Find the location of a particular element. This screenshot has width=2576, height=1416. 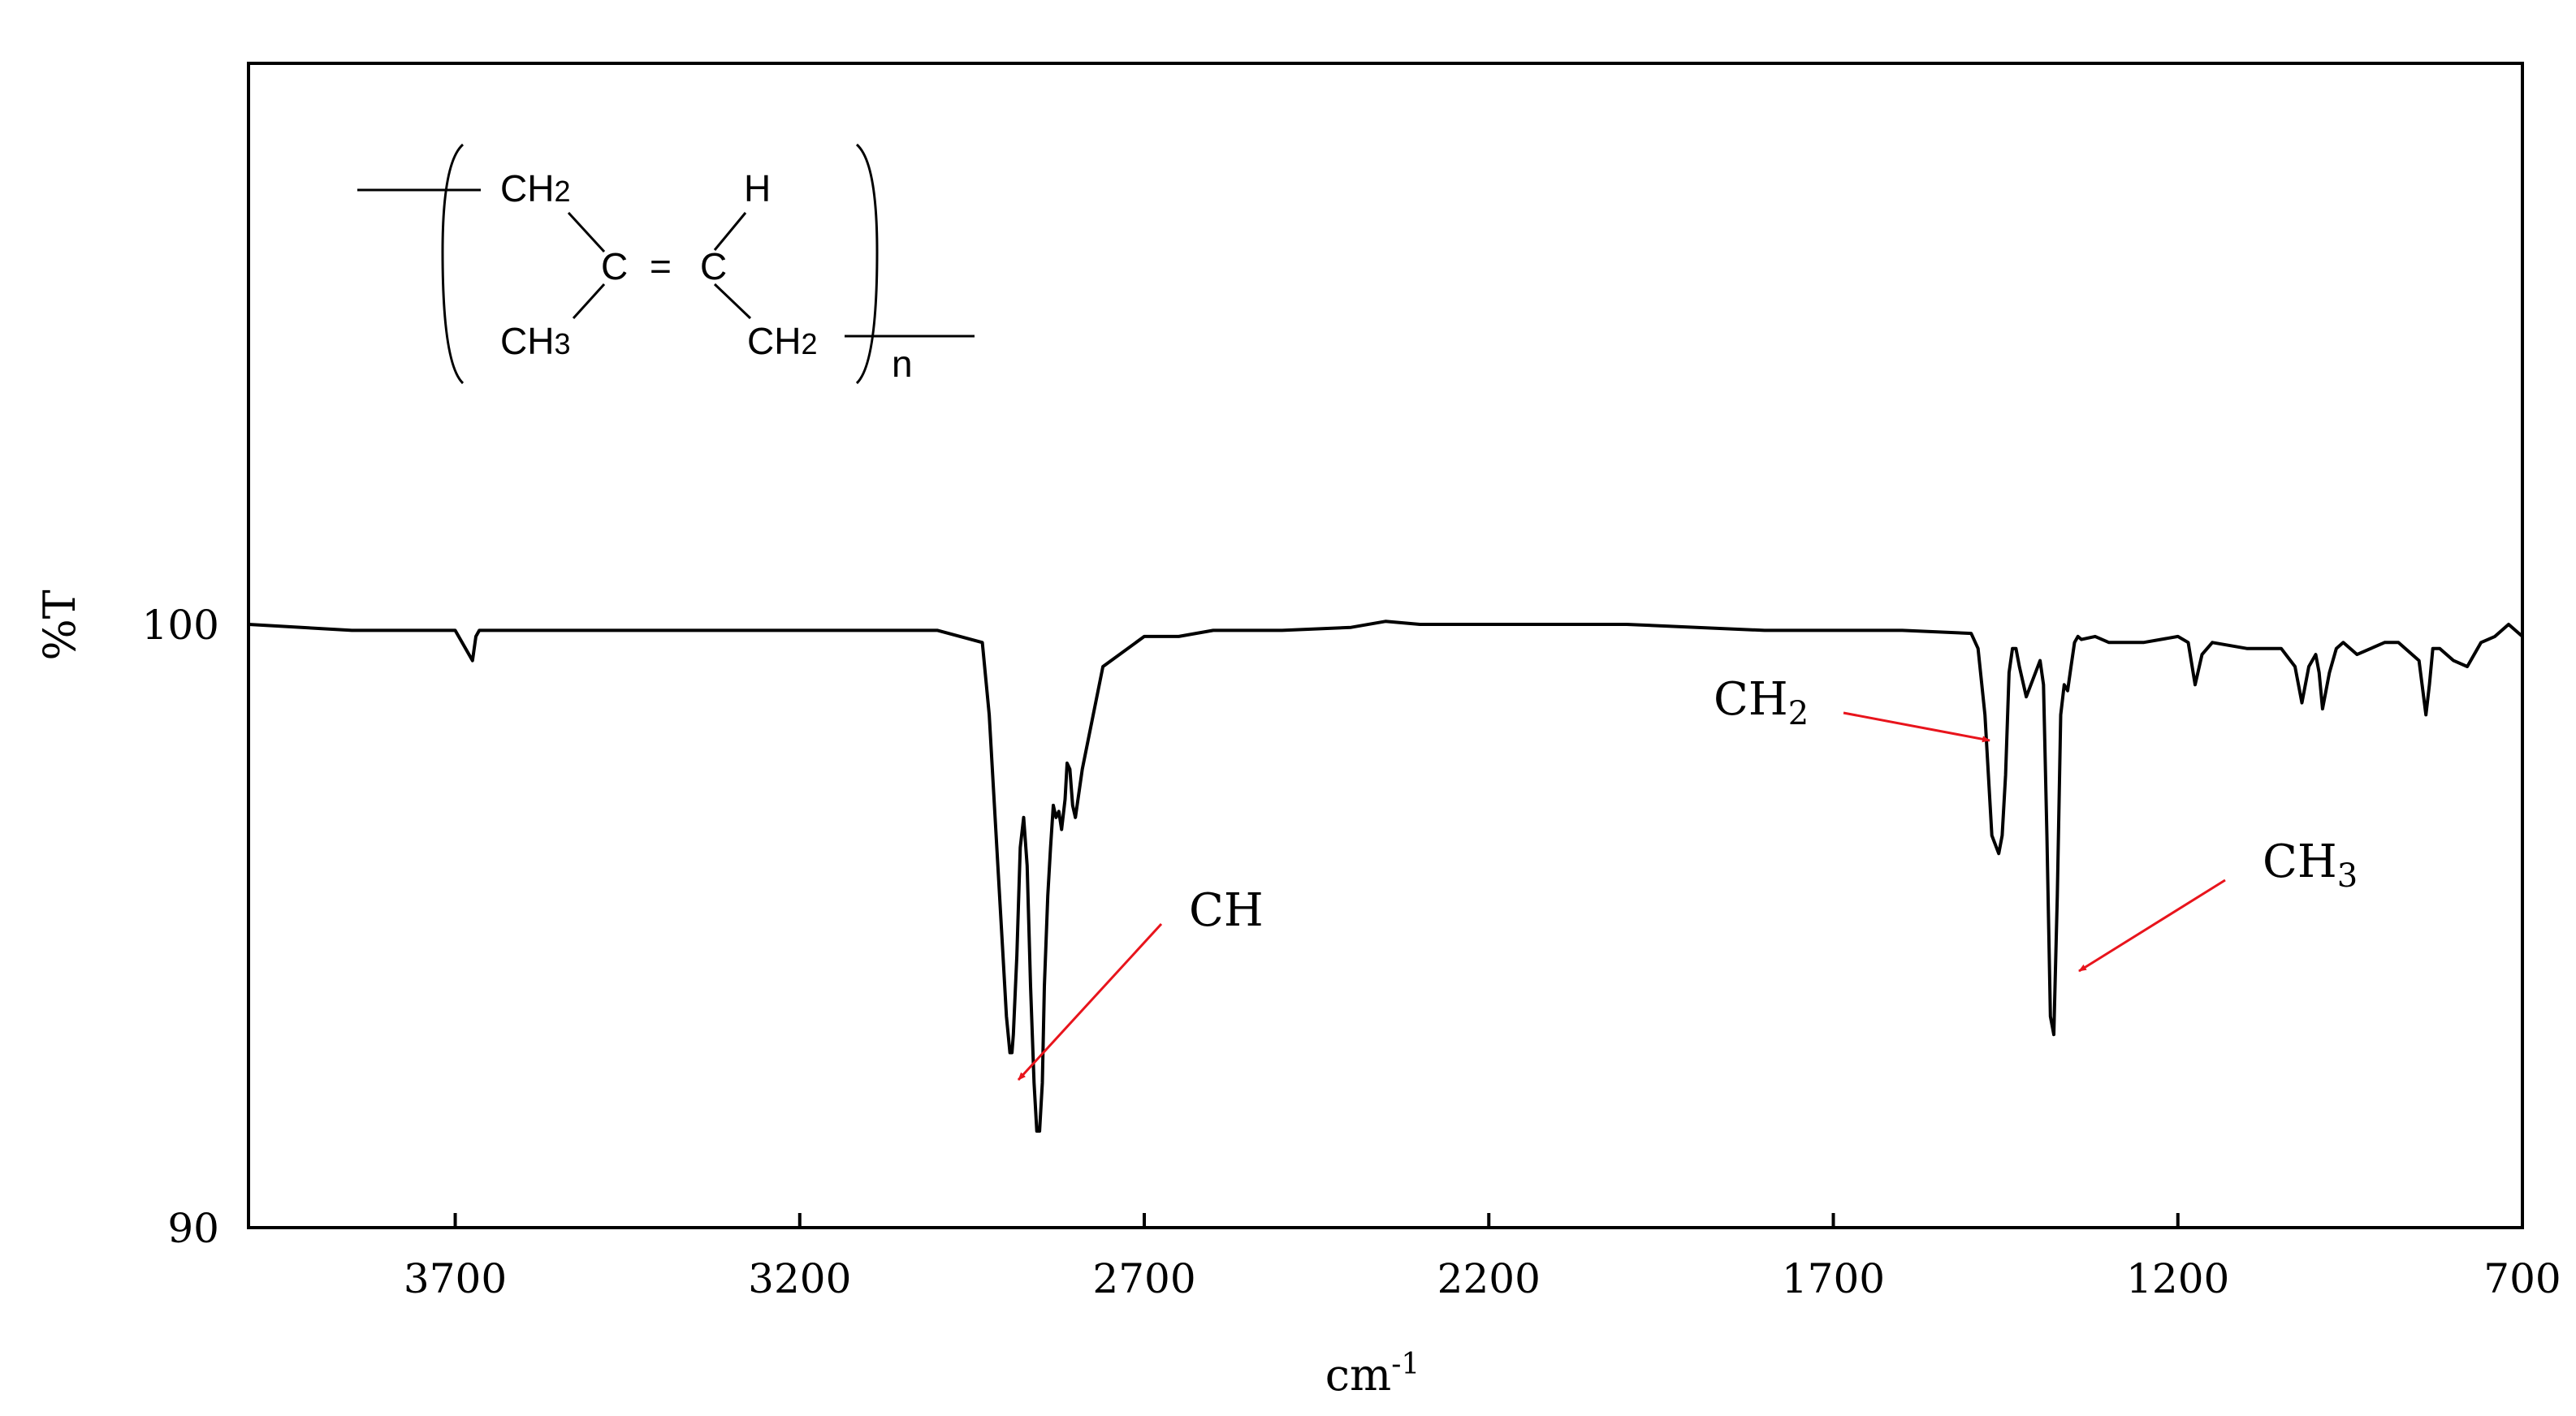

x-tick-label: 2700 is located at coordinates (1144, 1278).